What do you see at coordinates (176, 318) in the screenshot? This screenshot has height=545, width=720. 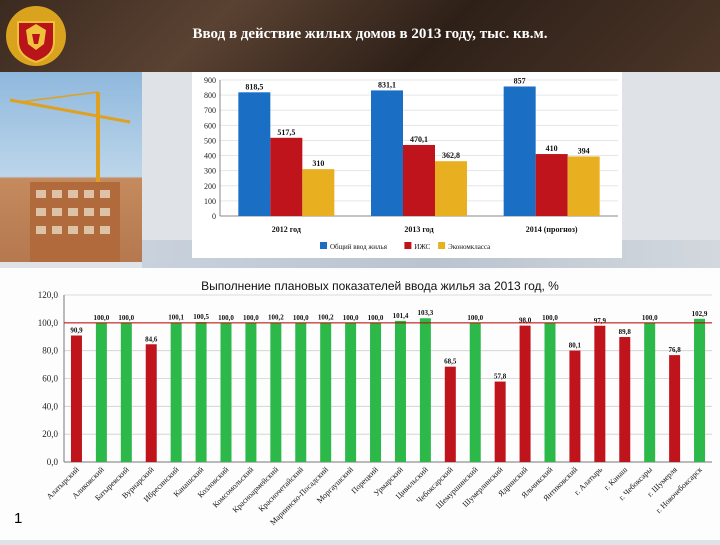 I see `data-label: 100,1` at bounding box center [176, 318].